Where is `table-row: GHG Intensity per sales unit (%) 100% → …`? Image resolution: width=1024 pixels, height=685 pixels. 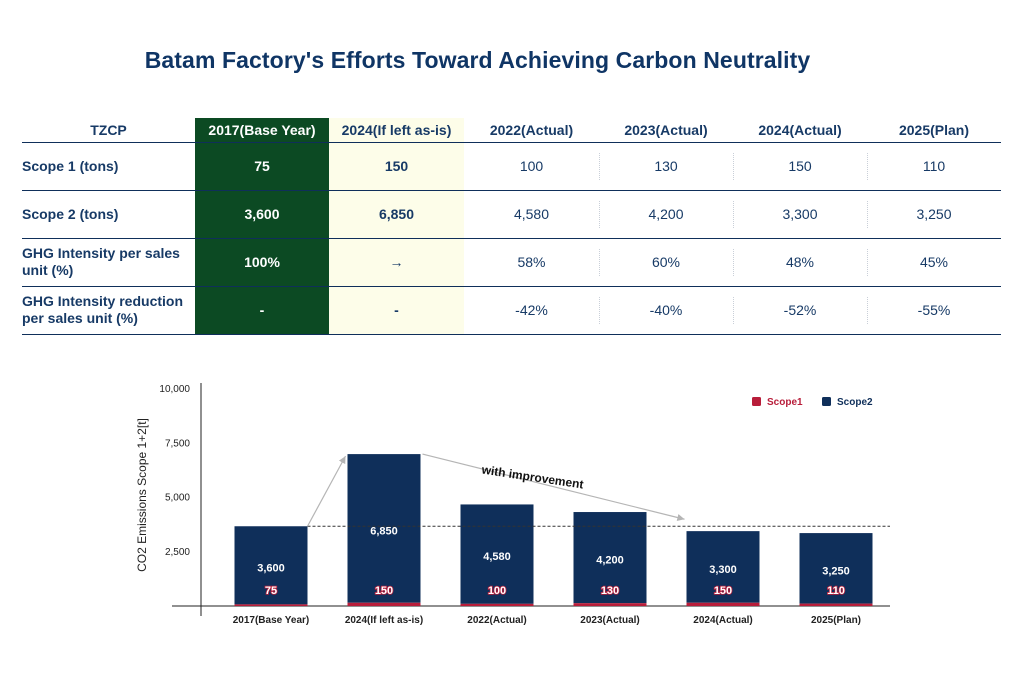 table-row: GHG Intensity per sales unit (%) 100% → … is located at coordinates (511, 262).